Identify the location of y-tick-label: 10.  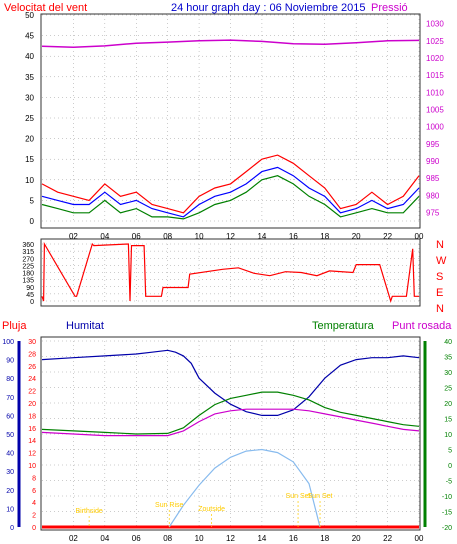
(29, 180).